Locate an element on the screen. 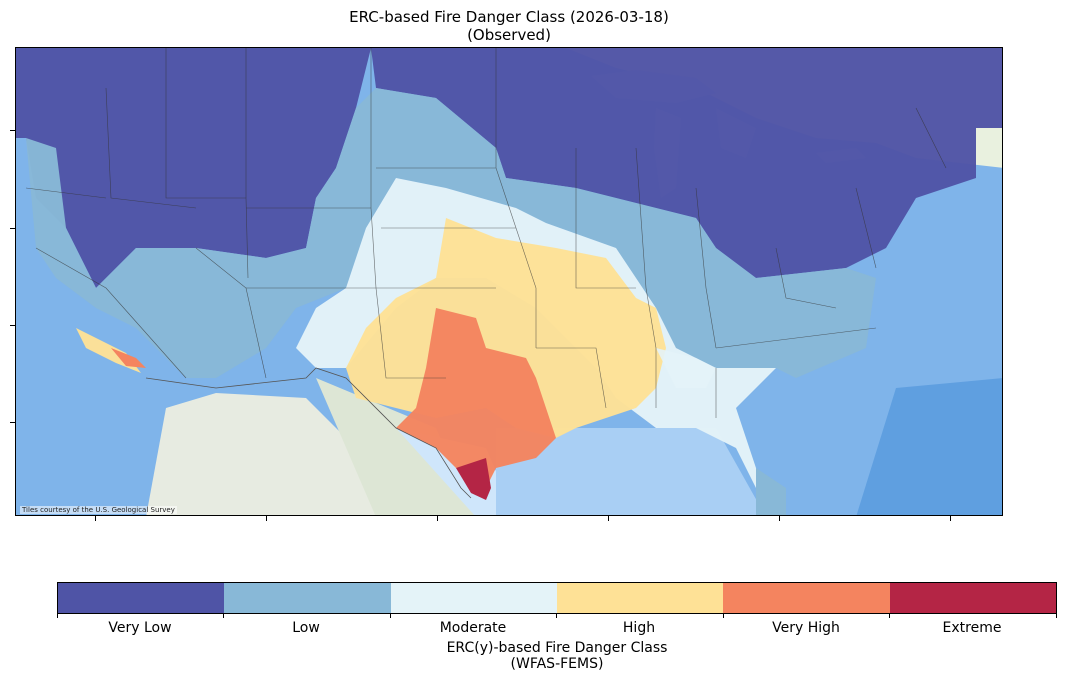 The width and height of the screenshot is (1065, 681). legend-label-very-high: Very High is located at coordinates (806, 628).